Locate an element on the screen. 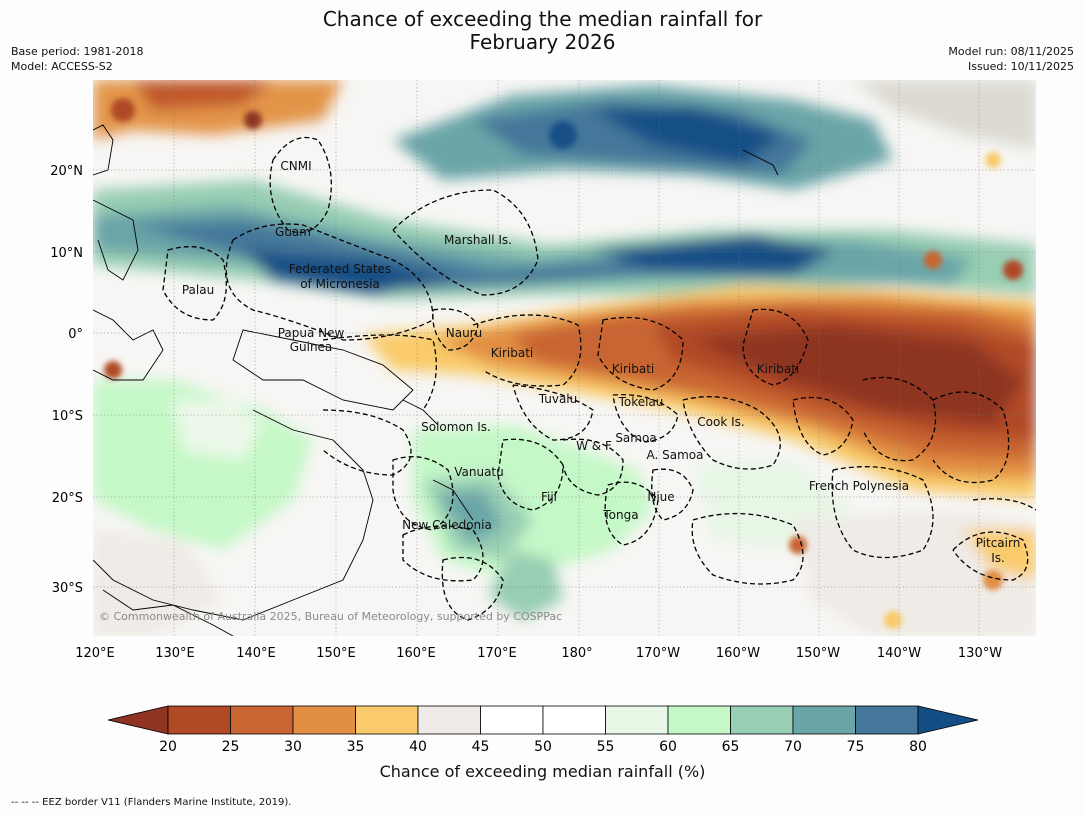 Image resolution: width=1085 pixels, height=816 pixels. issued-date: Issued: 10/11/2025 is located at coordinates (1020, 66).